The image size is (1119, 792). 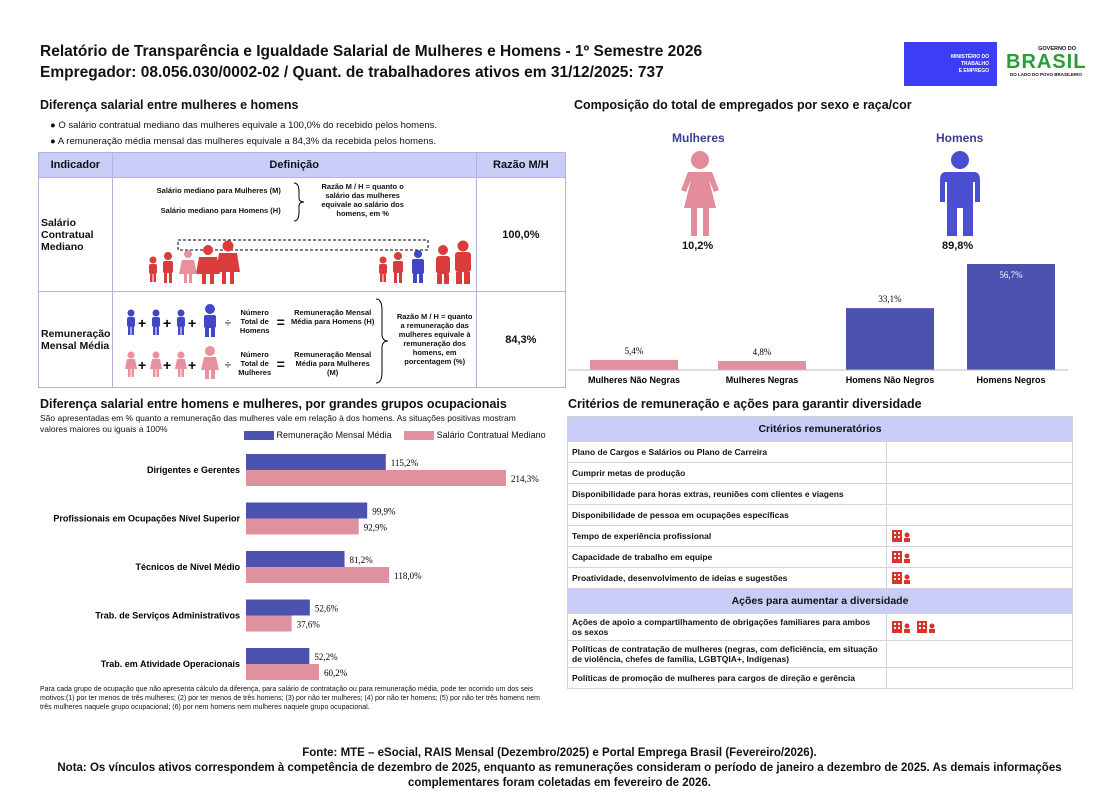 I want to click on brace-icon, so click(x=298, y=202).